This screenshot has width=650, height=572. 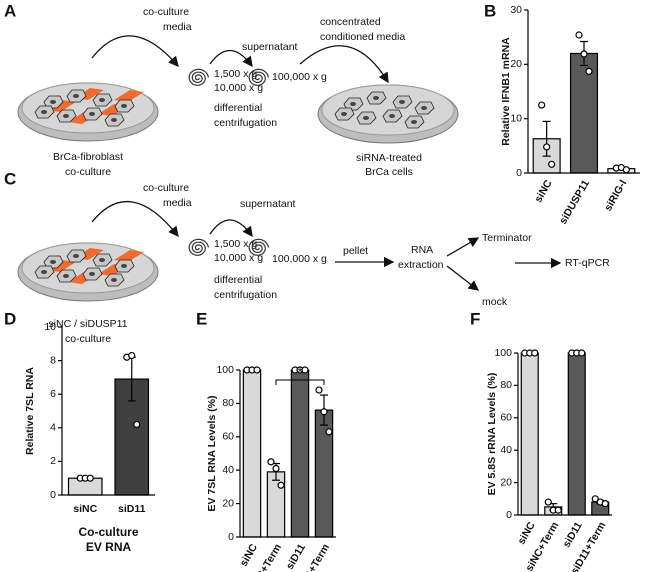 What do you see at coordinates (475, 318) in the screenshot?
I see `panel-letter: F` at bounding box center [475, 318].